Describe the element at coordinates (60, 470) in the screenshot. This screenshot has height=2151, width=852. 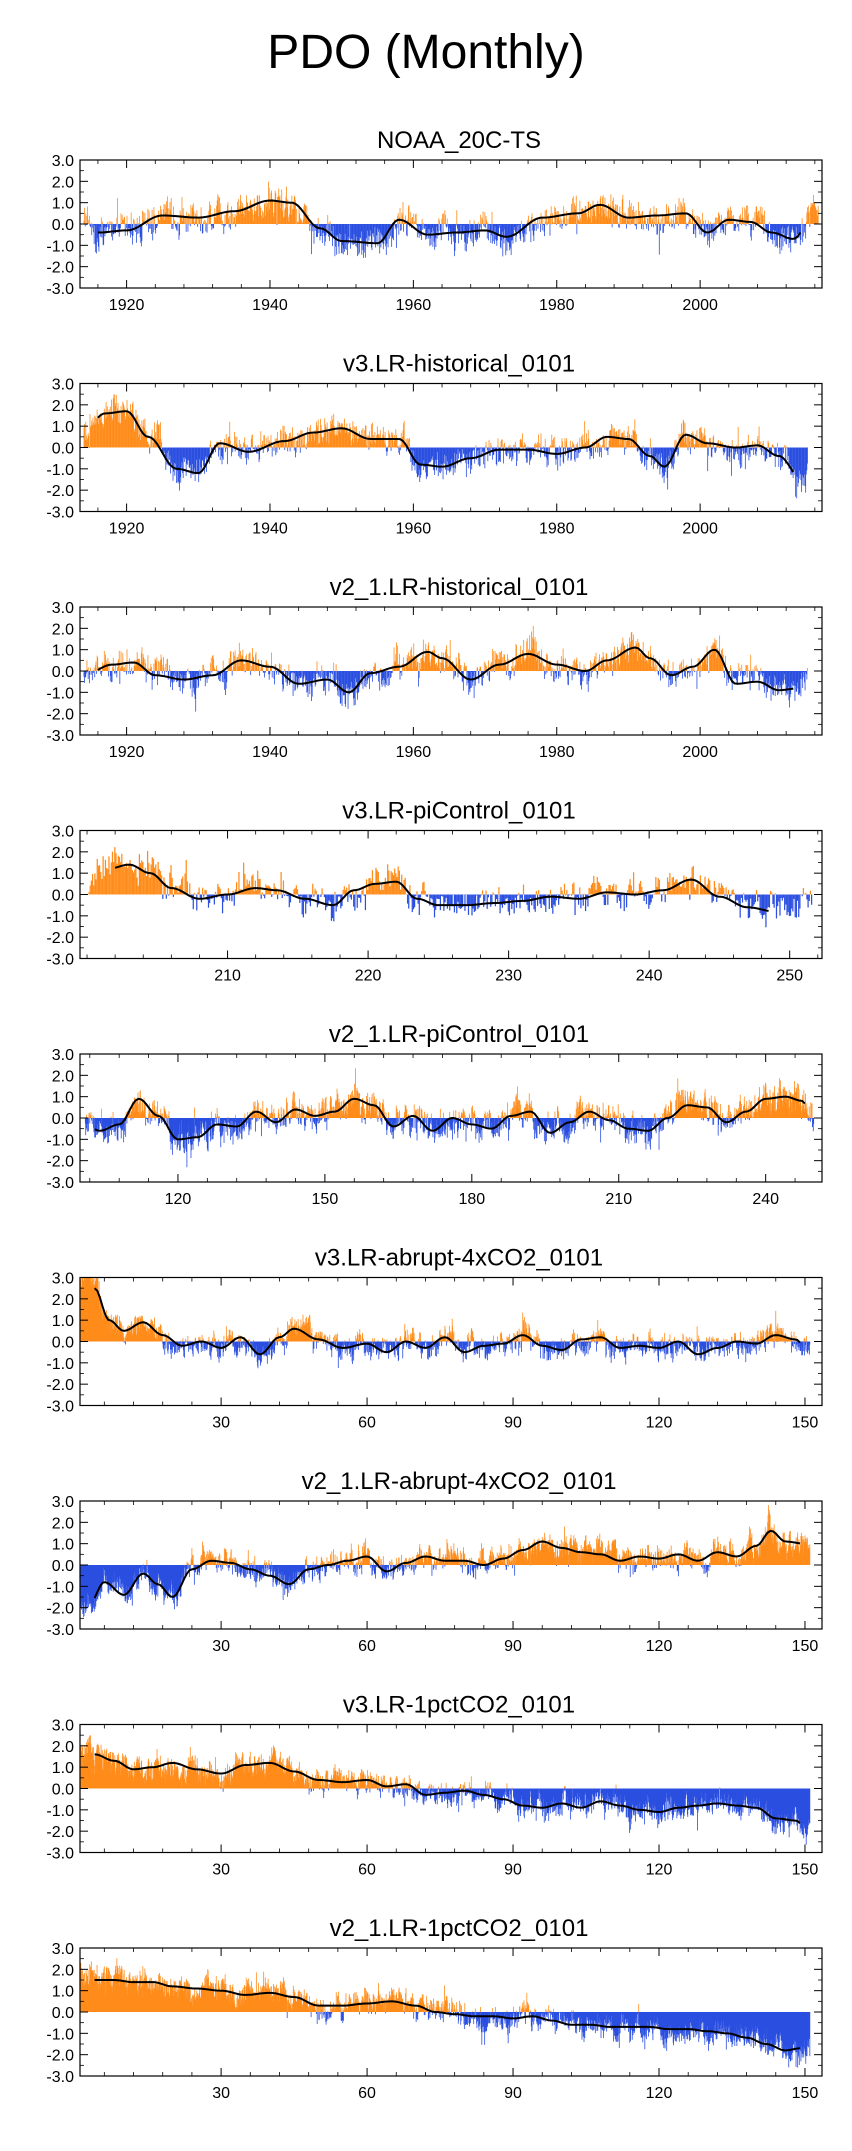
I see `y-tick-label: -1.0` at that location.